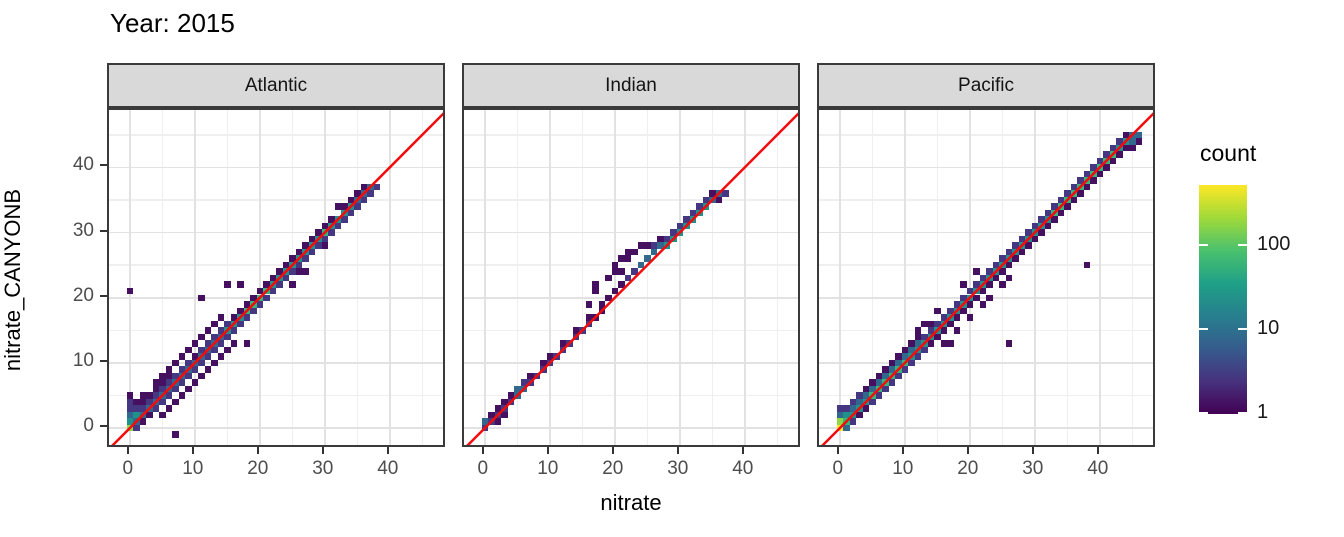 The height and width of the screenshot is (537, 1344). Describe the element at coordinates (1263, 411) in the screenshot. I see `legend-tick-label: 1` at that location.